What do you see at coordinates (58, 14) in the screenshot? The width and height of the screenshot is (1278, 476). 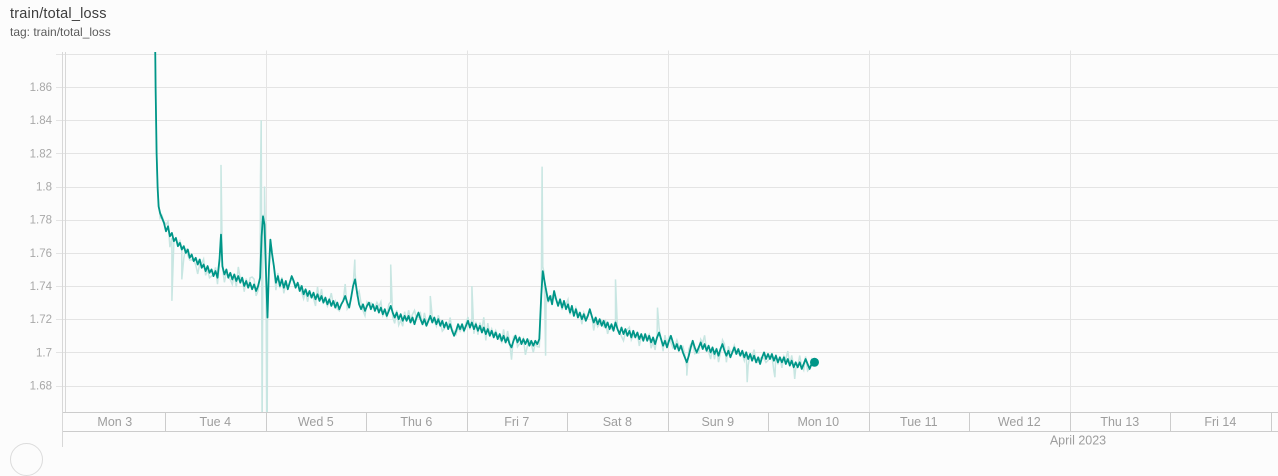 I see `chart-title: train/total_loss` at bounding box center [58, 14].